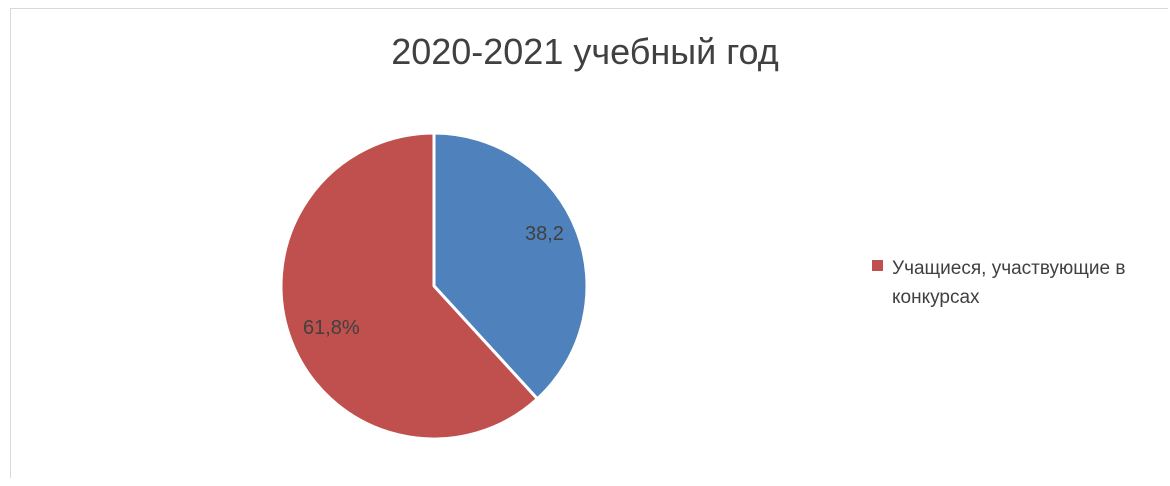 The height and width of the screenshot is (486, 1170). I want to click on chart-title: 2020-2021 учебный год, so click(585, 51).